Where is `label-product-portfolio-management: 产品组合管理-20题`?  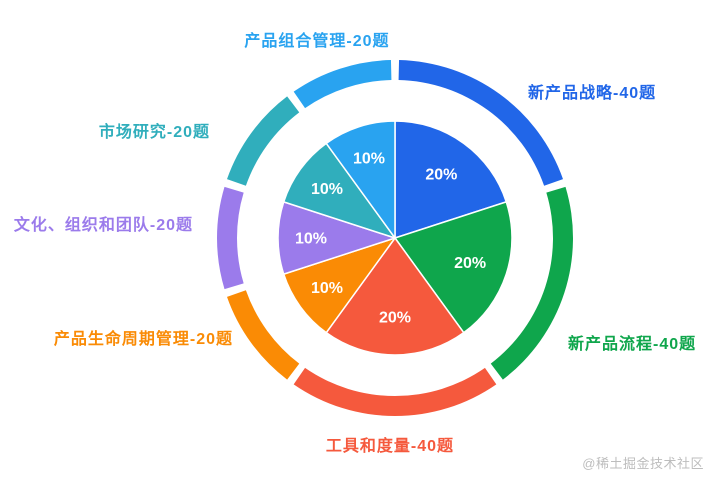 label-product-portfolio-management: 产品组合管理-20题 is located at coordinates (316, 40).